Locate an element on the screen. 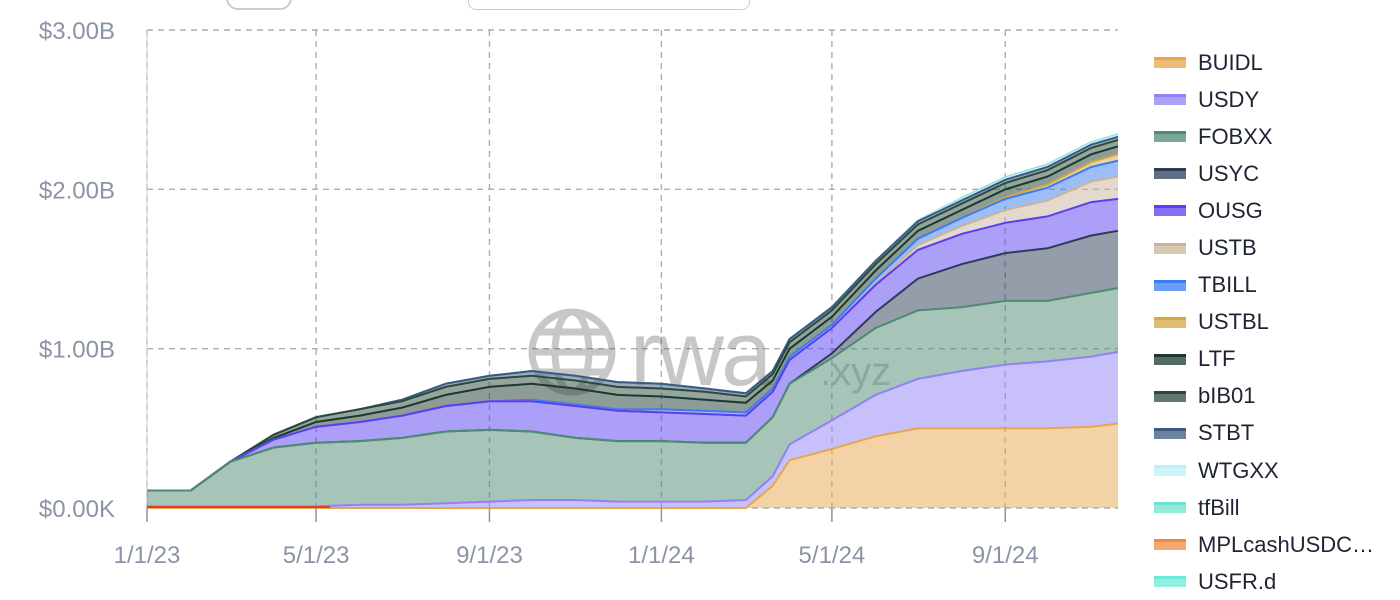 The height and width of the screenshot is (600, 1400). legend-item: TBILL is located at coordinates (1276, 285).